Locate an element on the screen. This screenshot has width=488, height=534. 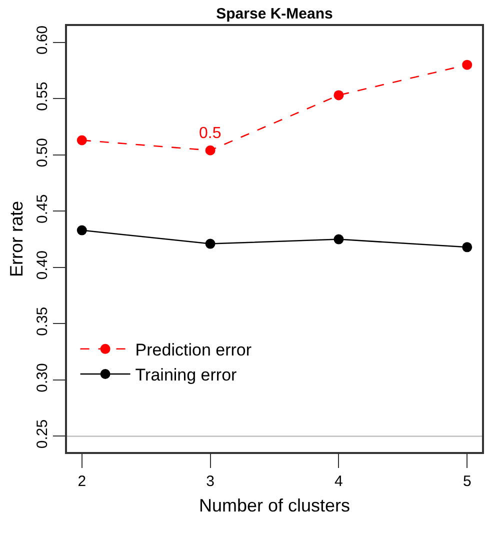
y-tick-label: 0.35 is located at coordinates (42, 321).